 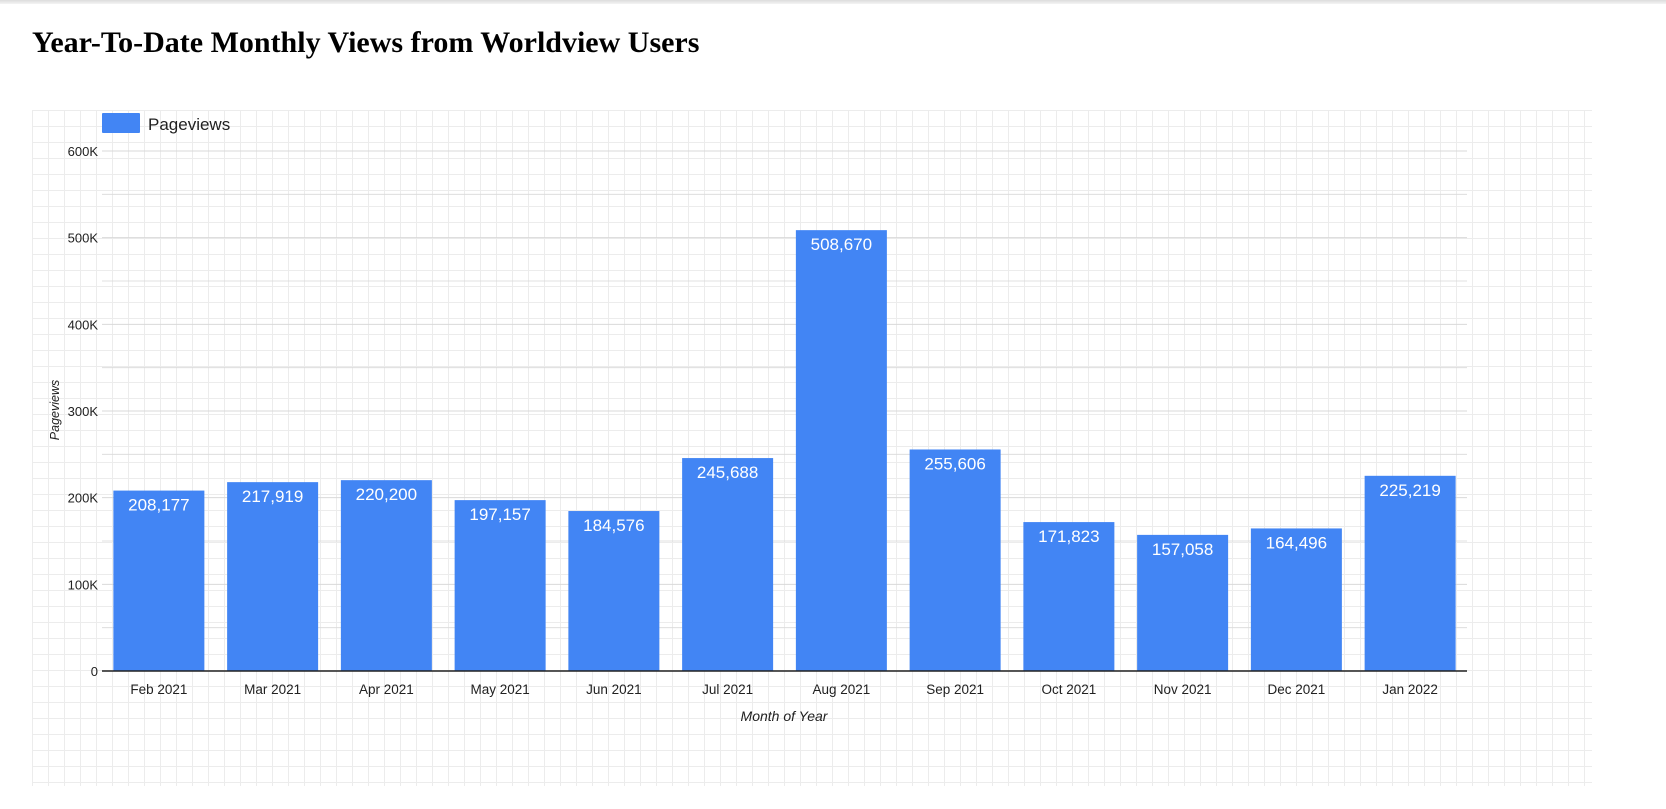 What do you see at coordinates (83, 151) in the screenshot?
I see `y-tick-label: 600K` at bounding box center [83, 151].